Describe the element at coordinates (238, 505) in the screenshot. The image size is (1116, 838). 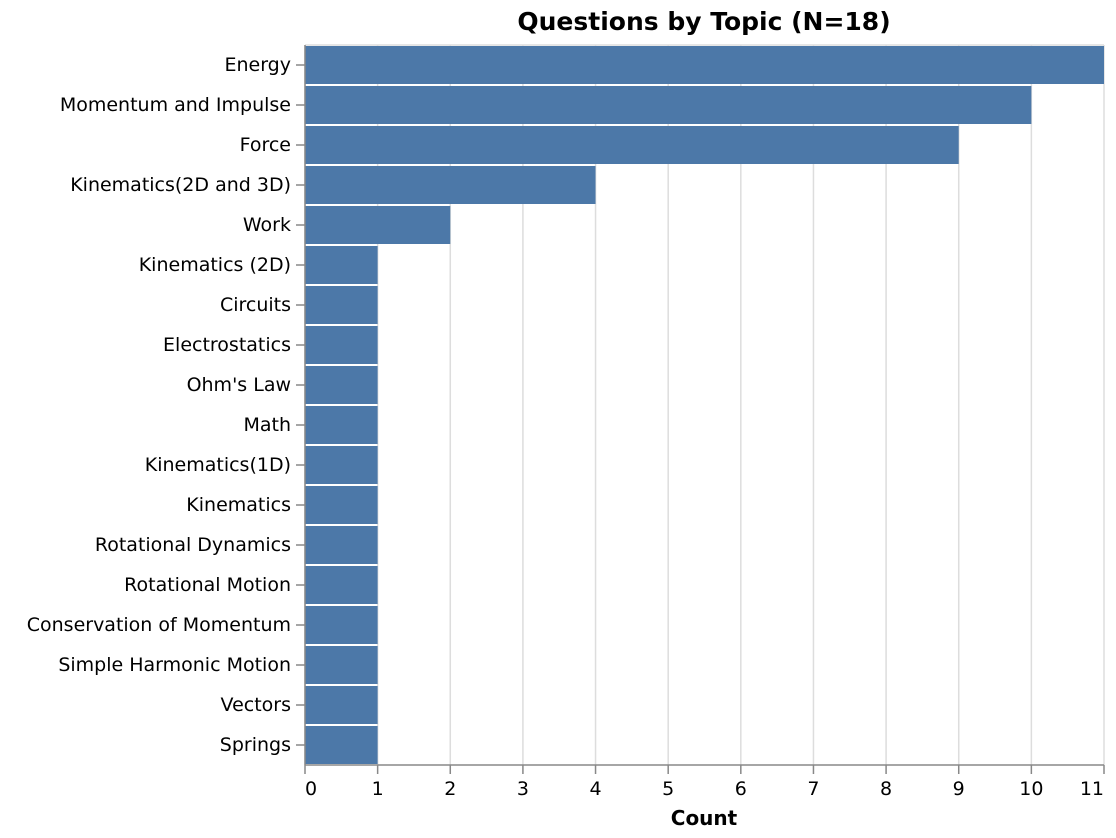
I see `y-tick-label: Kinematics` at that location.